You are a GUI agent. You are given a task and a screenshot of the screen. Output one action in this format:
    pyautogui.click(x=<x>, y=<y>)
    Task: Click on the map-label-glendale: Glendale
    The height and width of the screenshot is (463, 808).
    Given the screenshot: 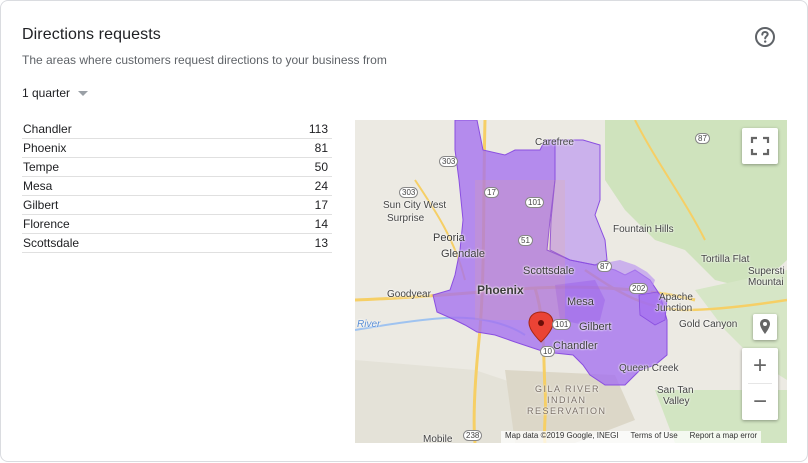 What is the action you would take?
    pyautogui.click(x=463, y=254)
    